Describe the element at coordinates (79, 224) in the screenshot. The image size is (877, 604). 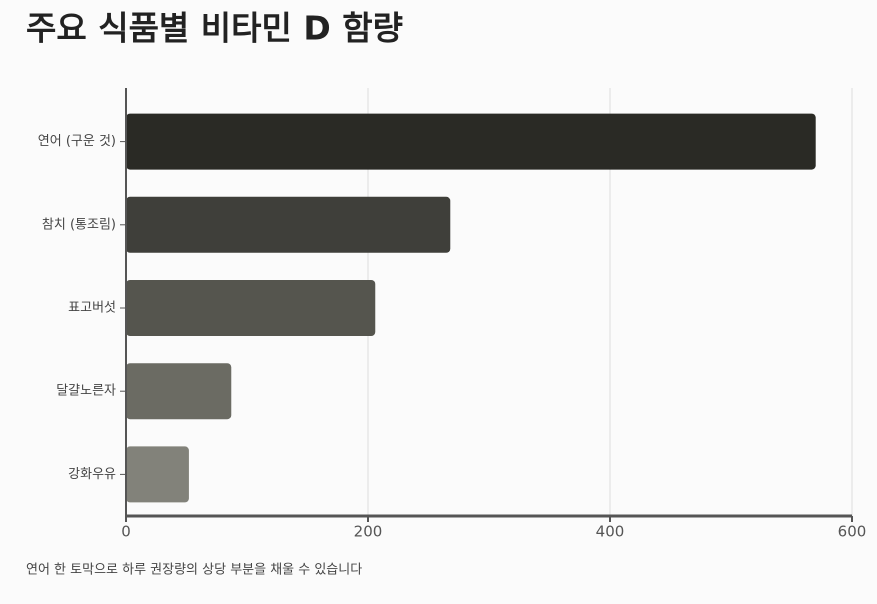
I see `y-tick-label: 참치 (통조림)` at that location.